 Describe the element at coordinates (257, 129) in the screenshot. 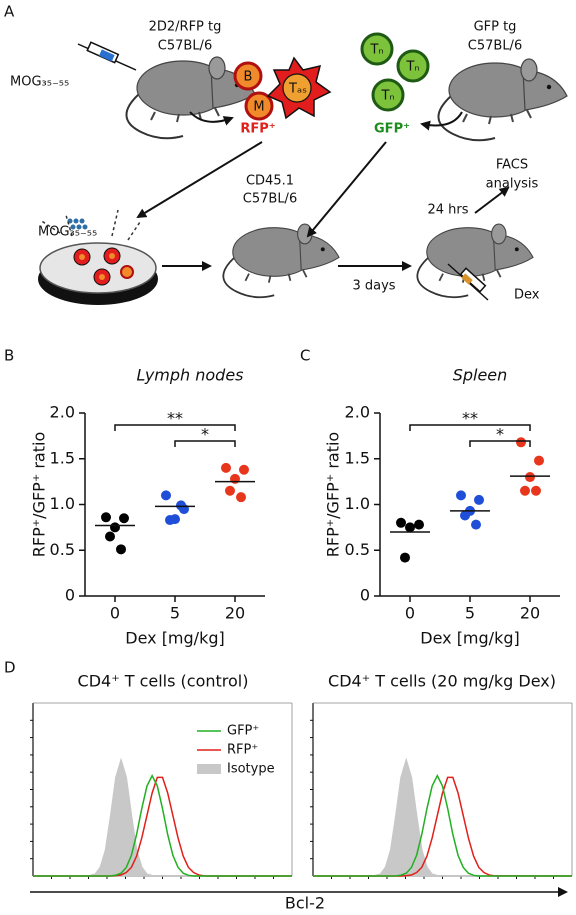

I see `rfp-label: RFP⁺` at that location.